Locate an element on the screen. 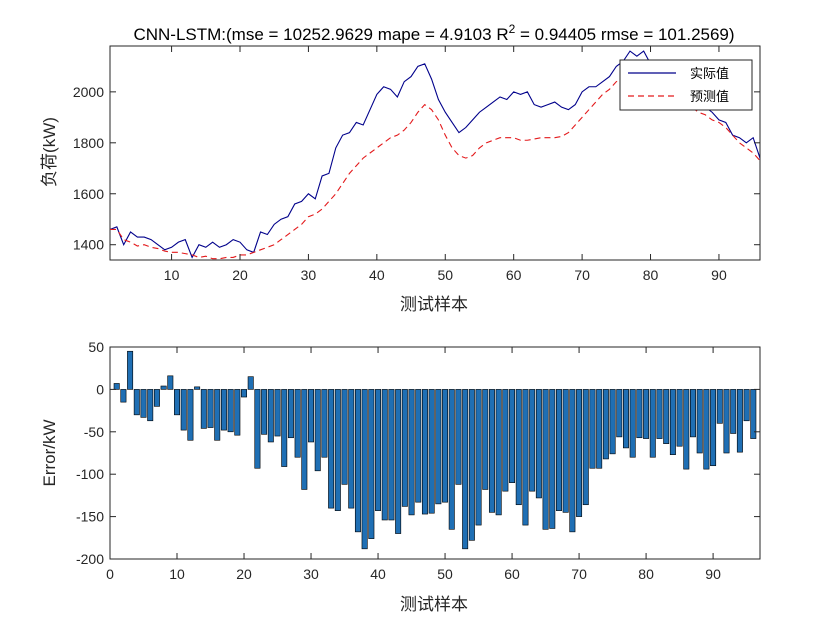 This screenshot has height=630, width=840. chart-title-superscript: 2 is located at coordinates (512, 29).